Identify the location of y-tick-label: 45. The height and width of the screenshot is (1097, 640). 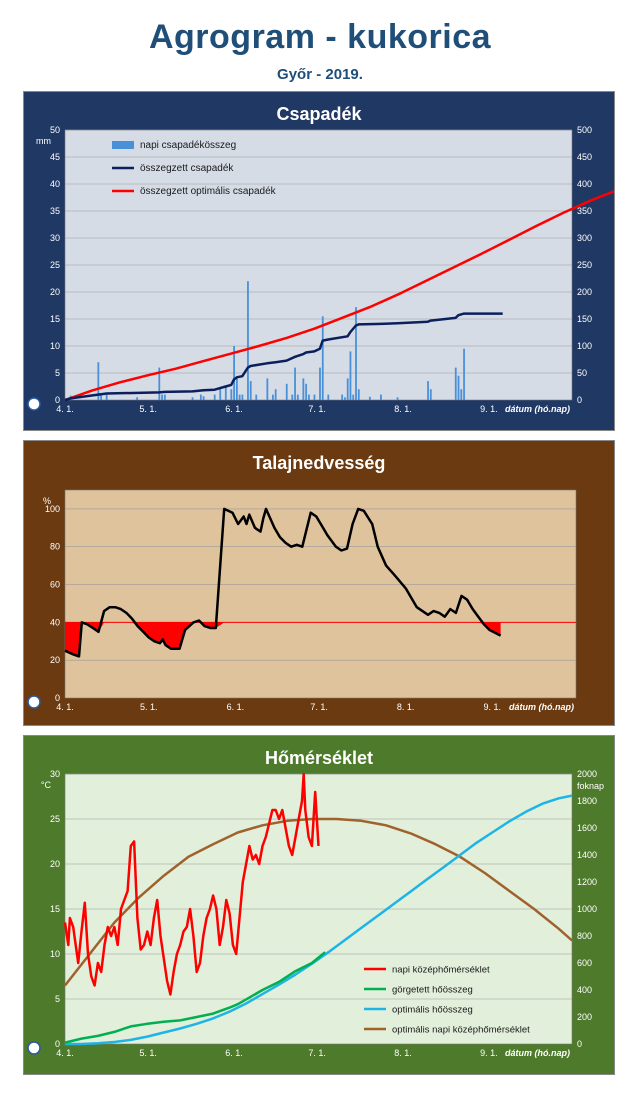
(55, 157).